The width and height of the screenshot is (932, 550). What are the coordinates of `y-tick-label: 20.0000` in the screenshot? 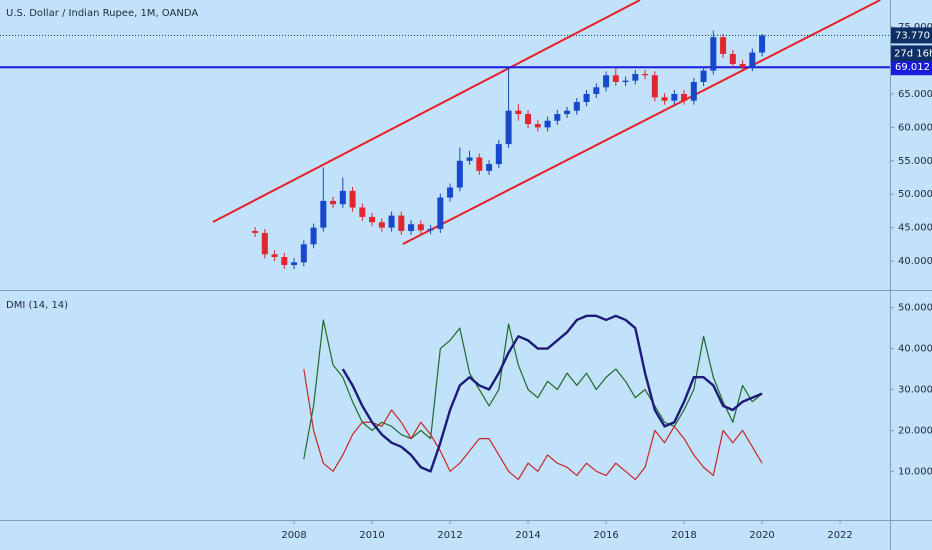 It's located at (915, 430).